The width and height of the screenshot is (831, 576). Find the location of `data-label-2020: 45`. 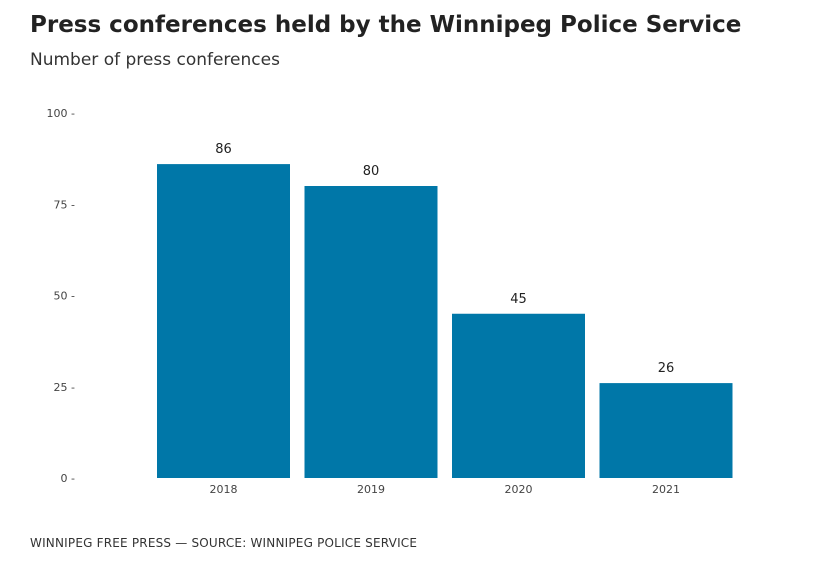

data-label-2020: 45 is located at coordinates (518, 299).